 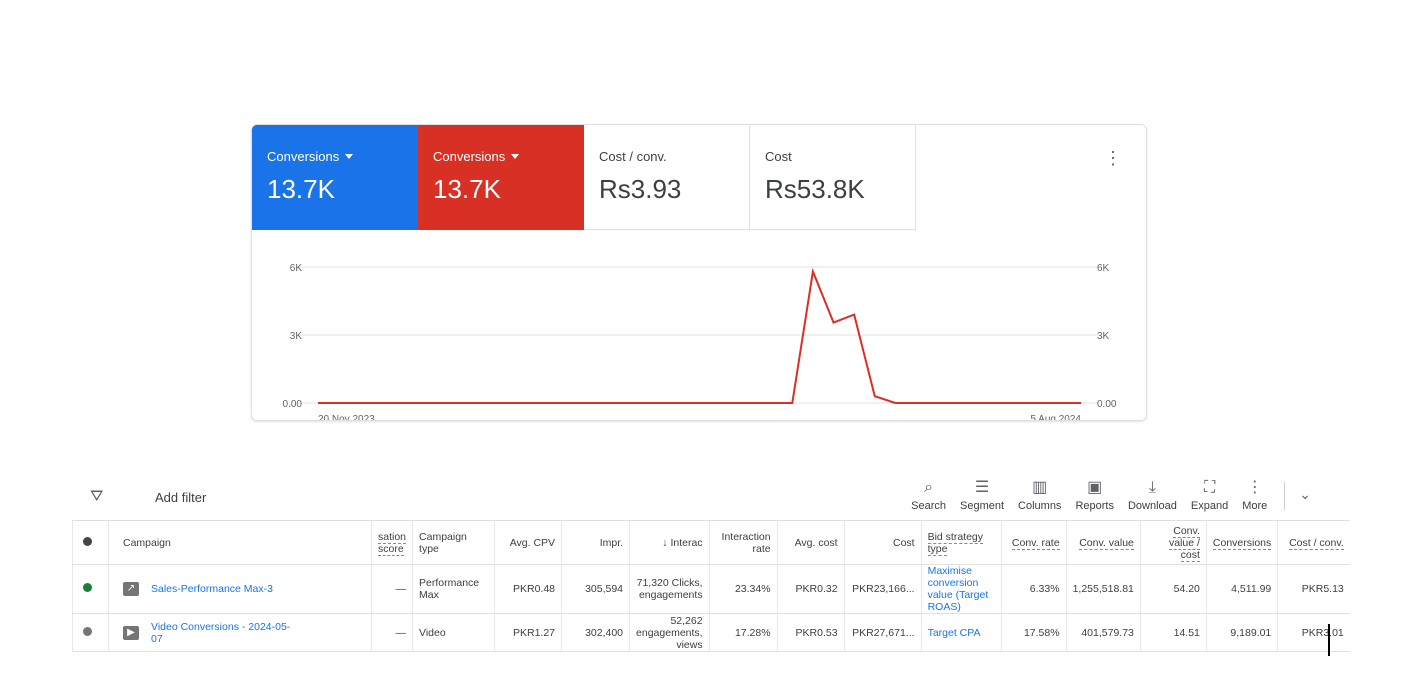 What do you see at coordinates (181, 497) in the screenshot?
I see `add-filter-button: Add filter` at bounding box center [181, 497].